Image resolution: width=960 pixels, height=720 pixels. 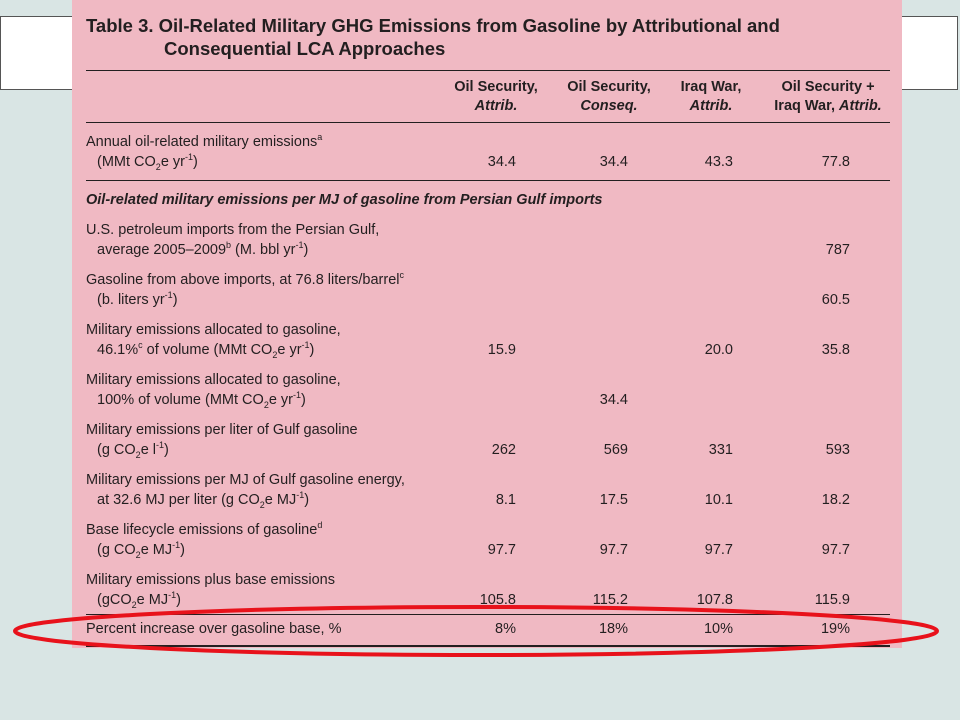 I want to click on table-cell: 43.3, so click(x=718, y=162).